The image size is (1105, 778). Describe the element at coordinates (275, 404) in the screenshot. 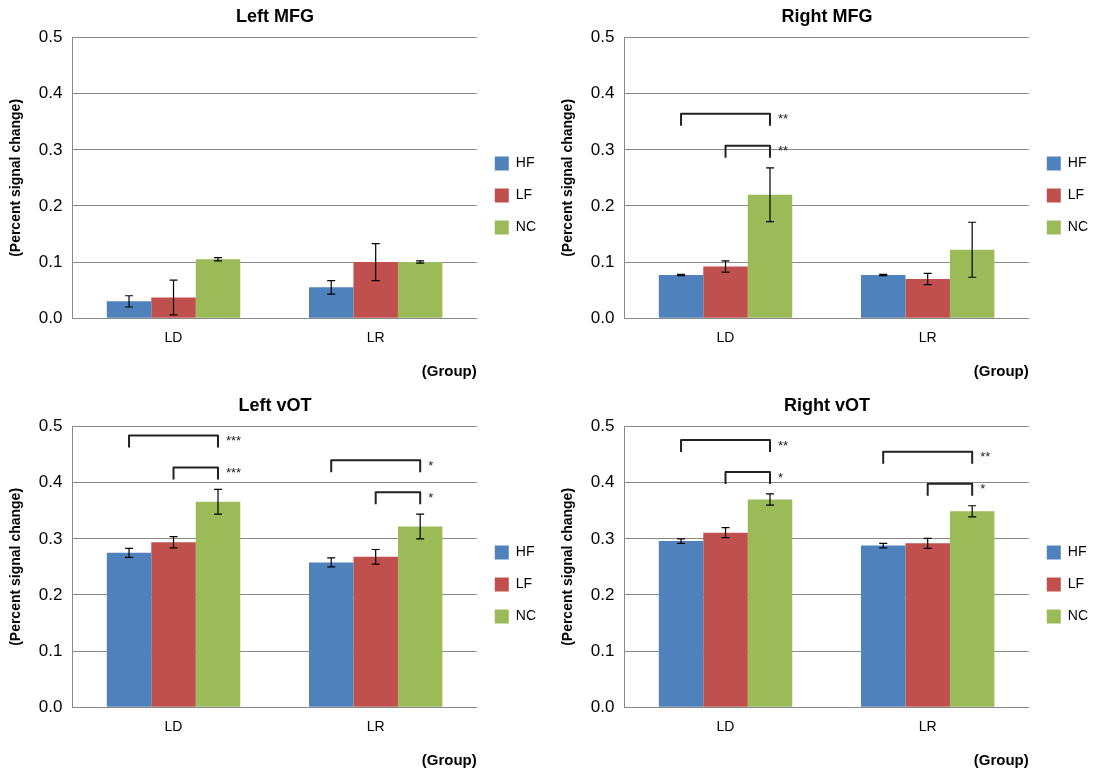

I see `chart-title: Left vOT` at that location.